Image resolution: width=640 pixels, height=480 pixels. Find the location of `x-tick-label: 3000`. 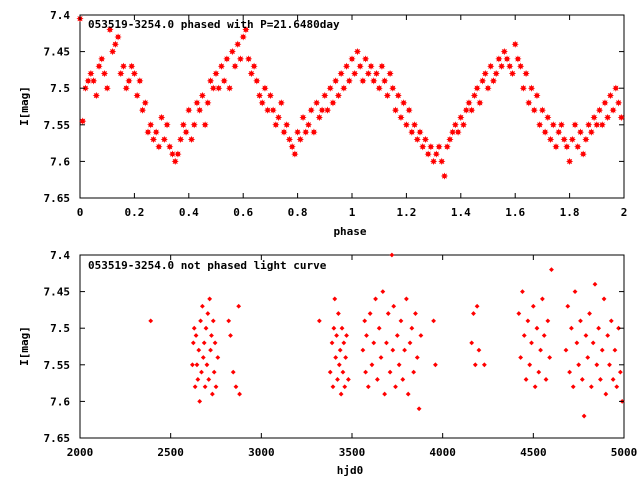

x-tick-label: 3000 is located at coordinates (261, 452).